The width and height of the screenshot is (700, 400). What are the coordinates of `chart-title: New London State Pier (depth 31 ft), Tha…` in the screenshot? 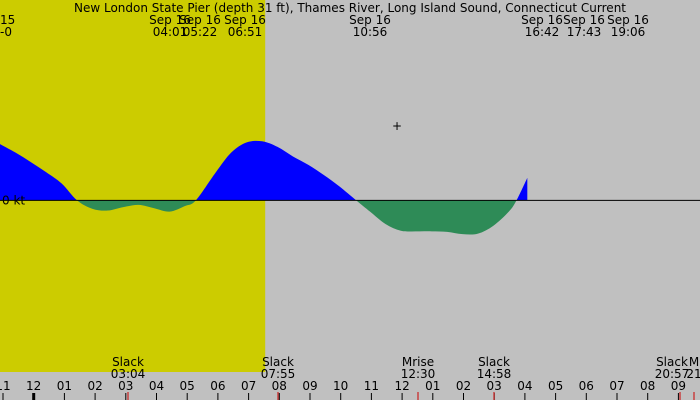 It's located at (350, 8).